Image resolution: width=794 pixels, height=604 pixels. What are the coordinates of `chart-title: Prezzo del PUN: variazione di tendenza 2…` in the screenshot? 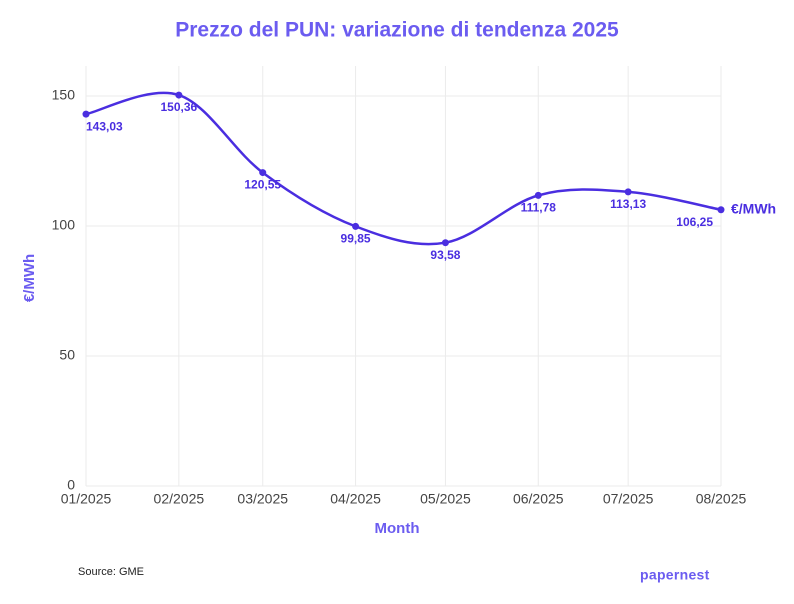 It's located at (397, 30).